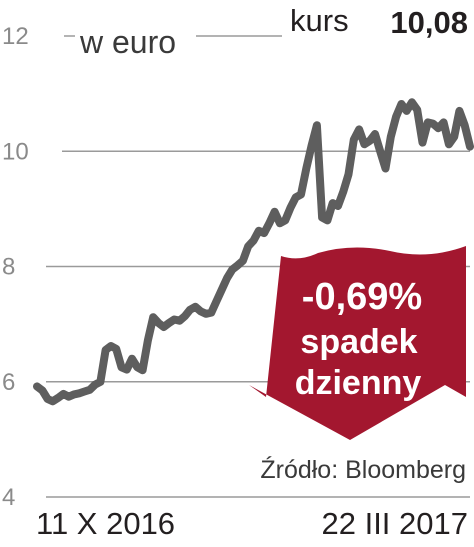  Describe the element at coordinates (363, 469) in the screenshot. I see `source-label: Źródło: Bloomberg` at that location.